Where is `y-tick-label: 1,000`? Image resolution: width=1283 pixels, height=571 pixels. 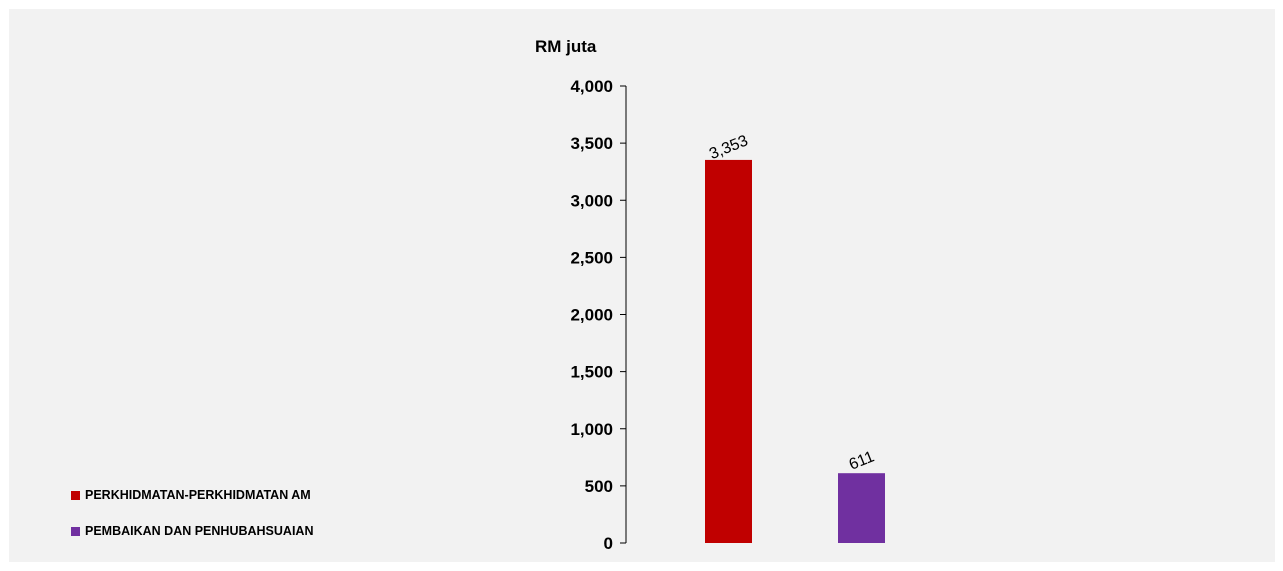
y-tick-label: 1,000 is located at coordinates (591, 429).